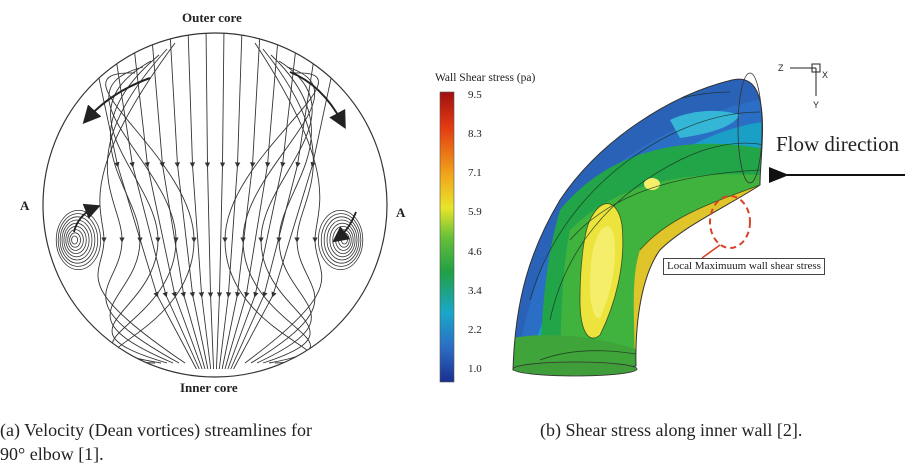 This screenshot has width=921, height=470. What do you see at coordinates (401, 212) in the screenshot?
I see `section-label-right: A` at bounding box center [401, 212].